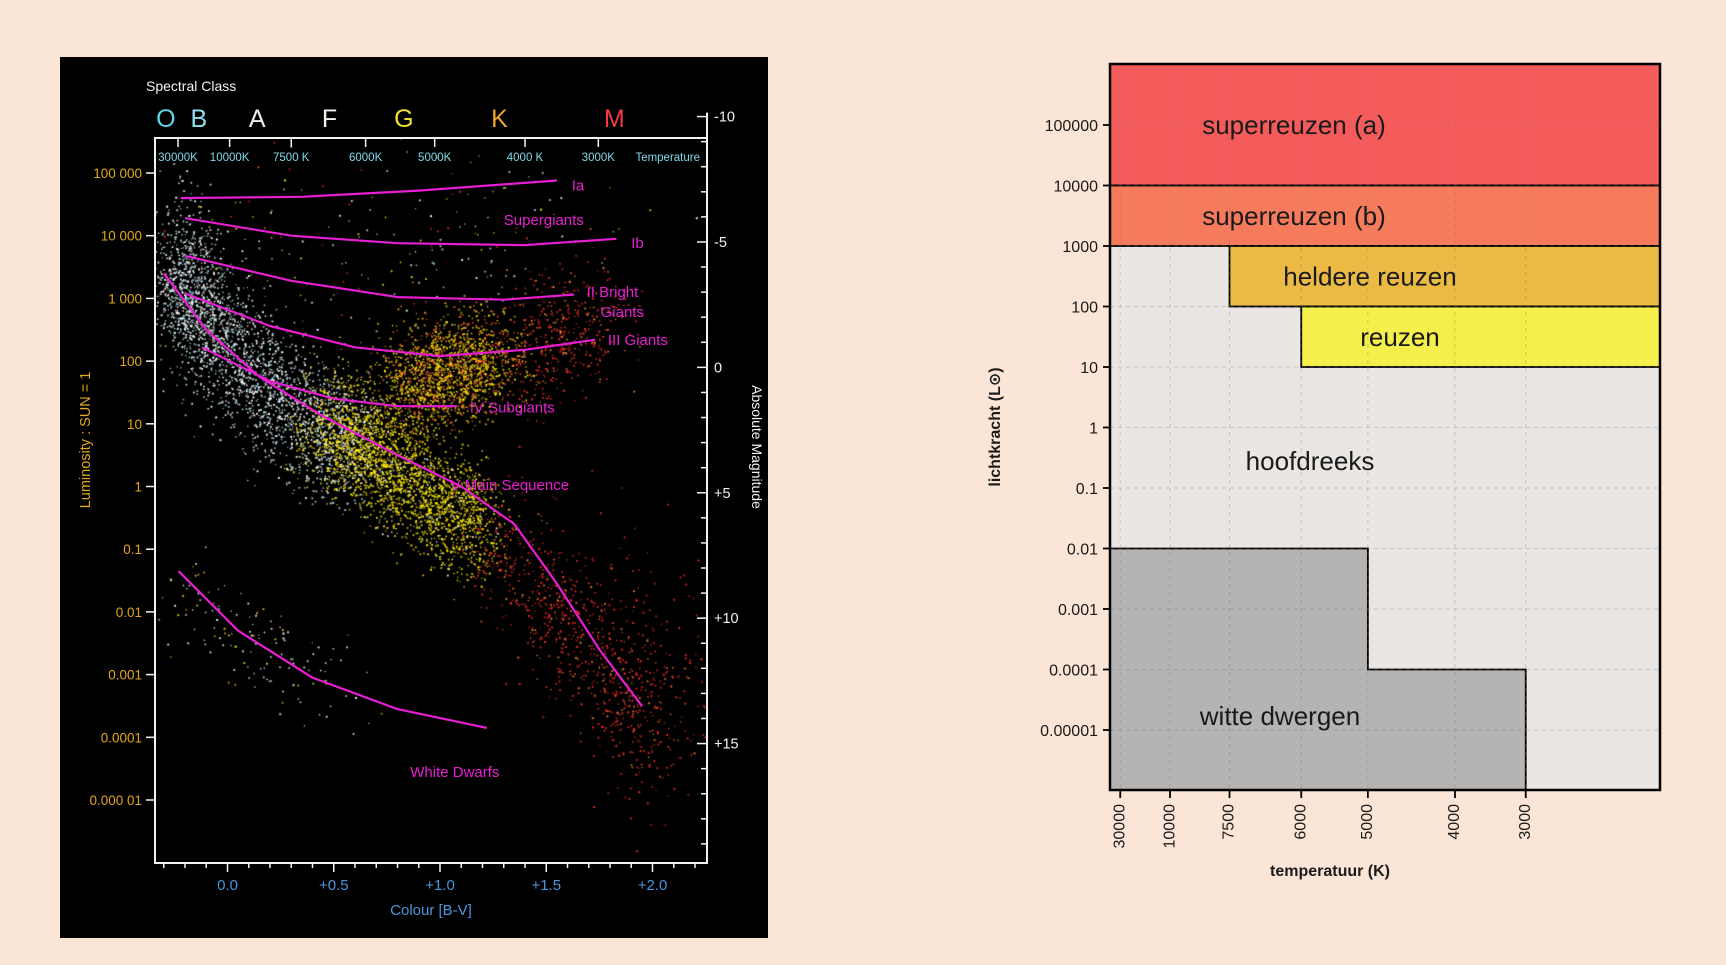 The width and height of the screenshot is (1726, 965). Describe the element at coordinates (368, 189) in the screenshot. I see `hr-luminosity-class-line-Ia` at that location.